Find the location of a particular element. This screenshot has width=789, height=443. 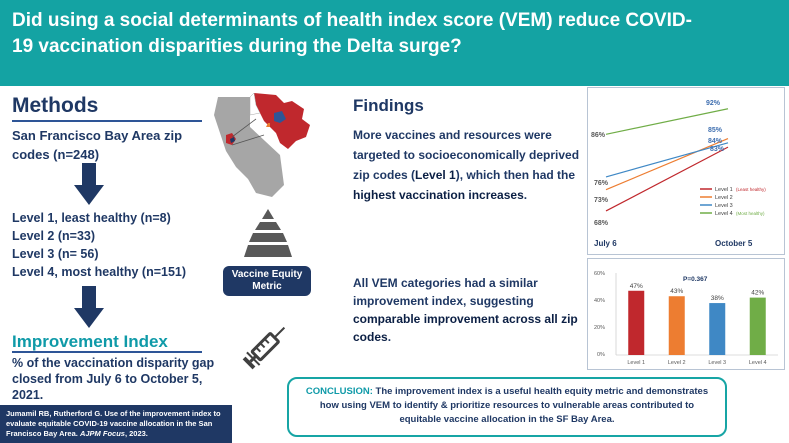

line-series-level2 is located at coordinates (667, 164).